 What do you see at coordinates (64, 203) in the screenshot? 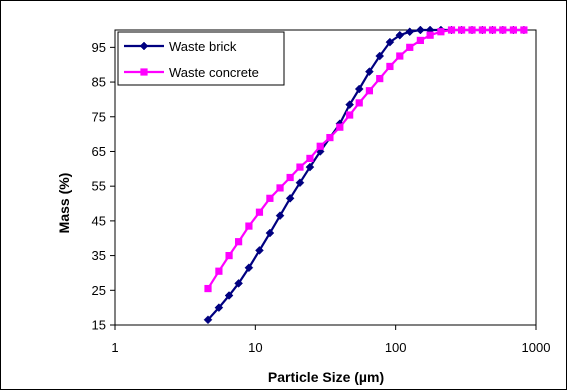
I see `y-axis-title: Mass (%)` at bounding box center [64, 203].